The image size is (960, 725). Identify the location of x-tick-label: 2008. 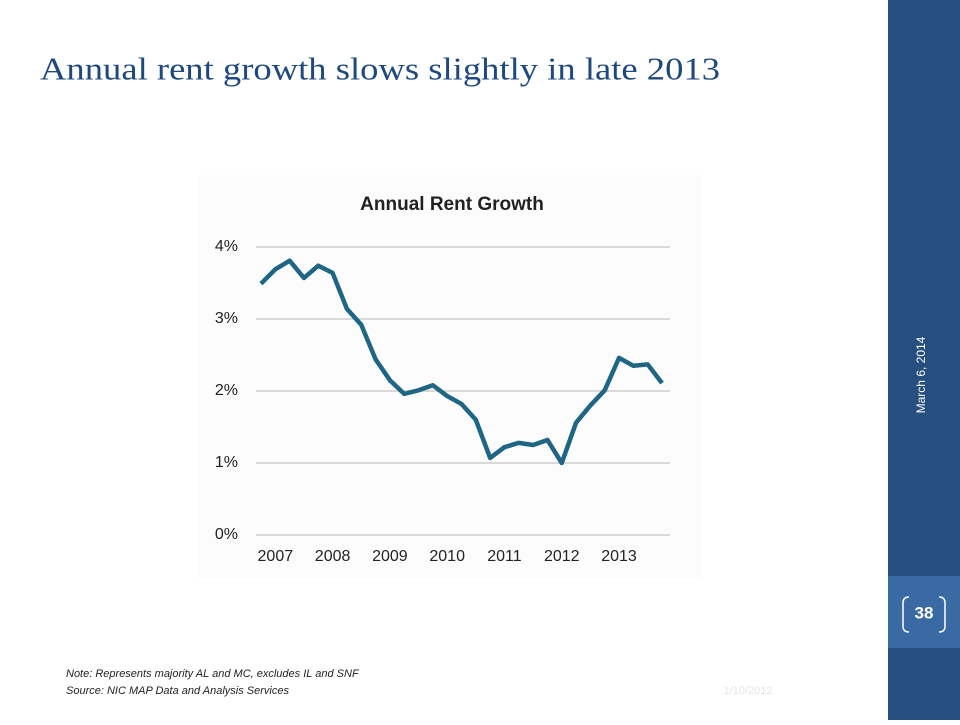
(333, 556).